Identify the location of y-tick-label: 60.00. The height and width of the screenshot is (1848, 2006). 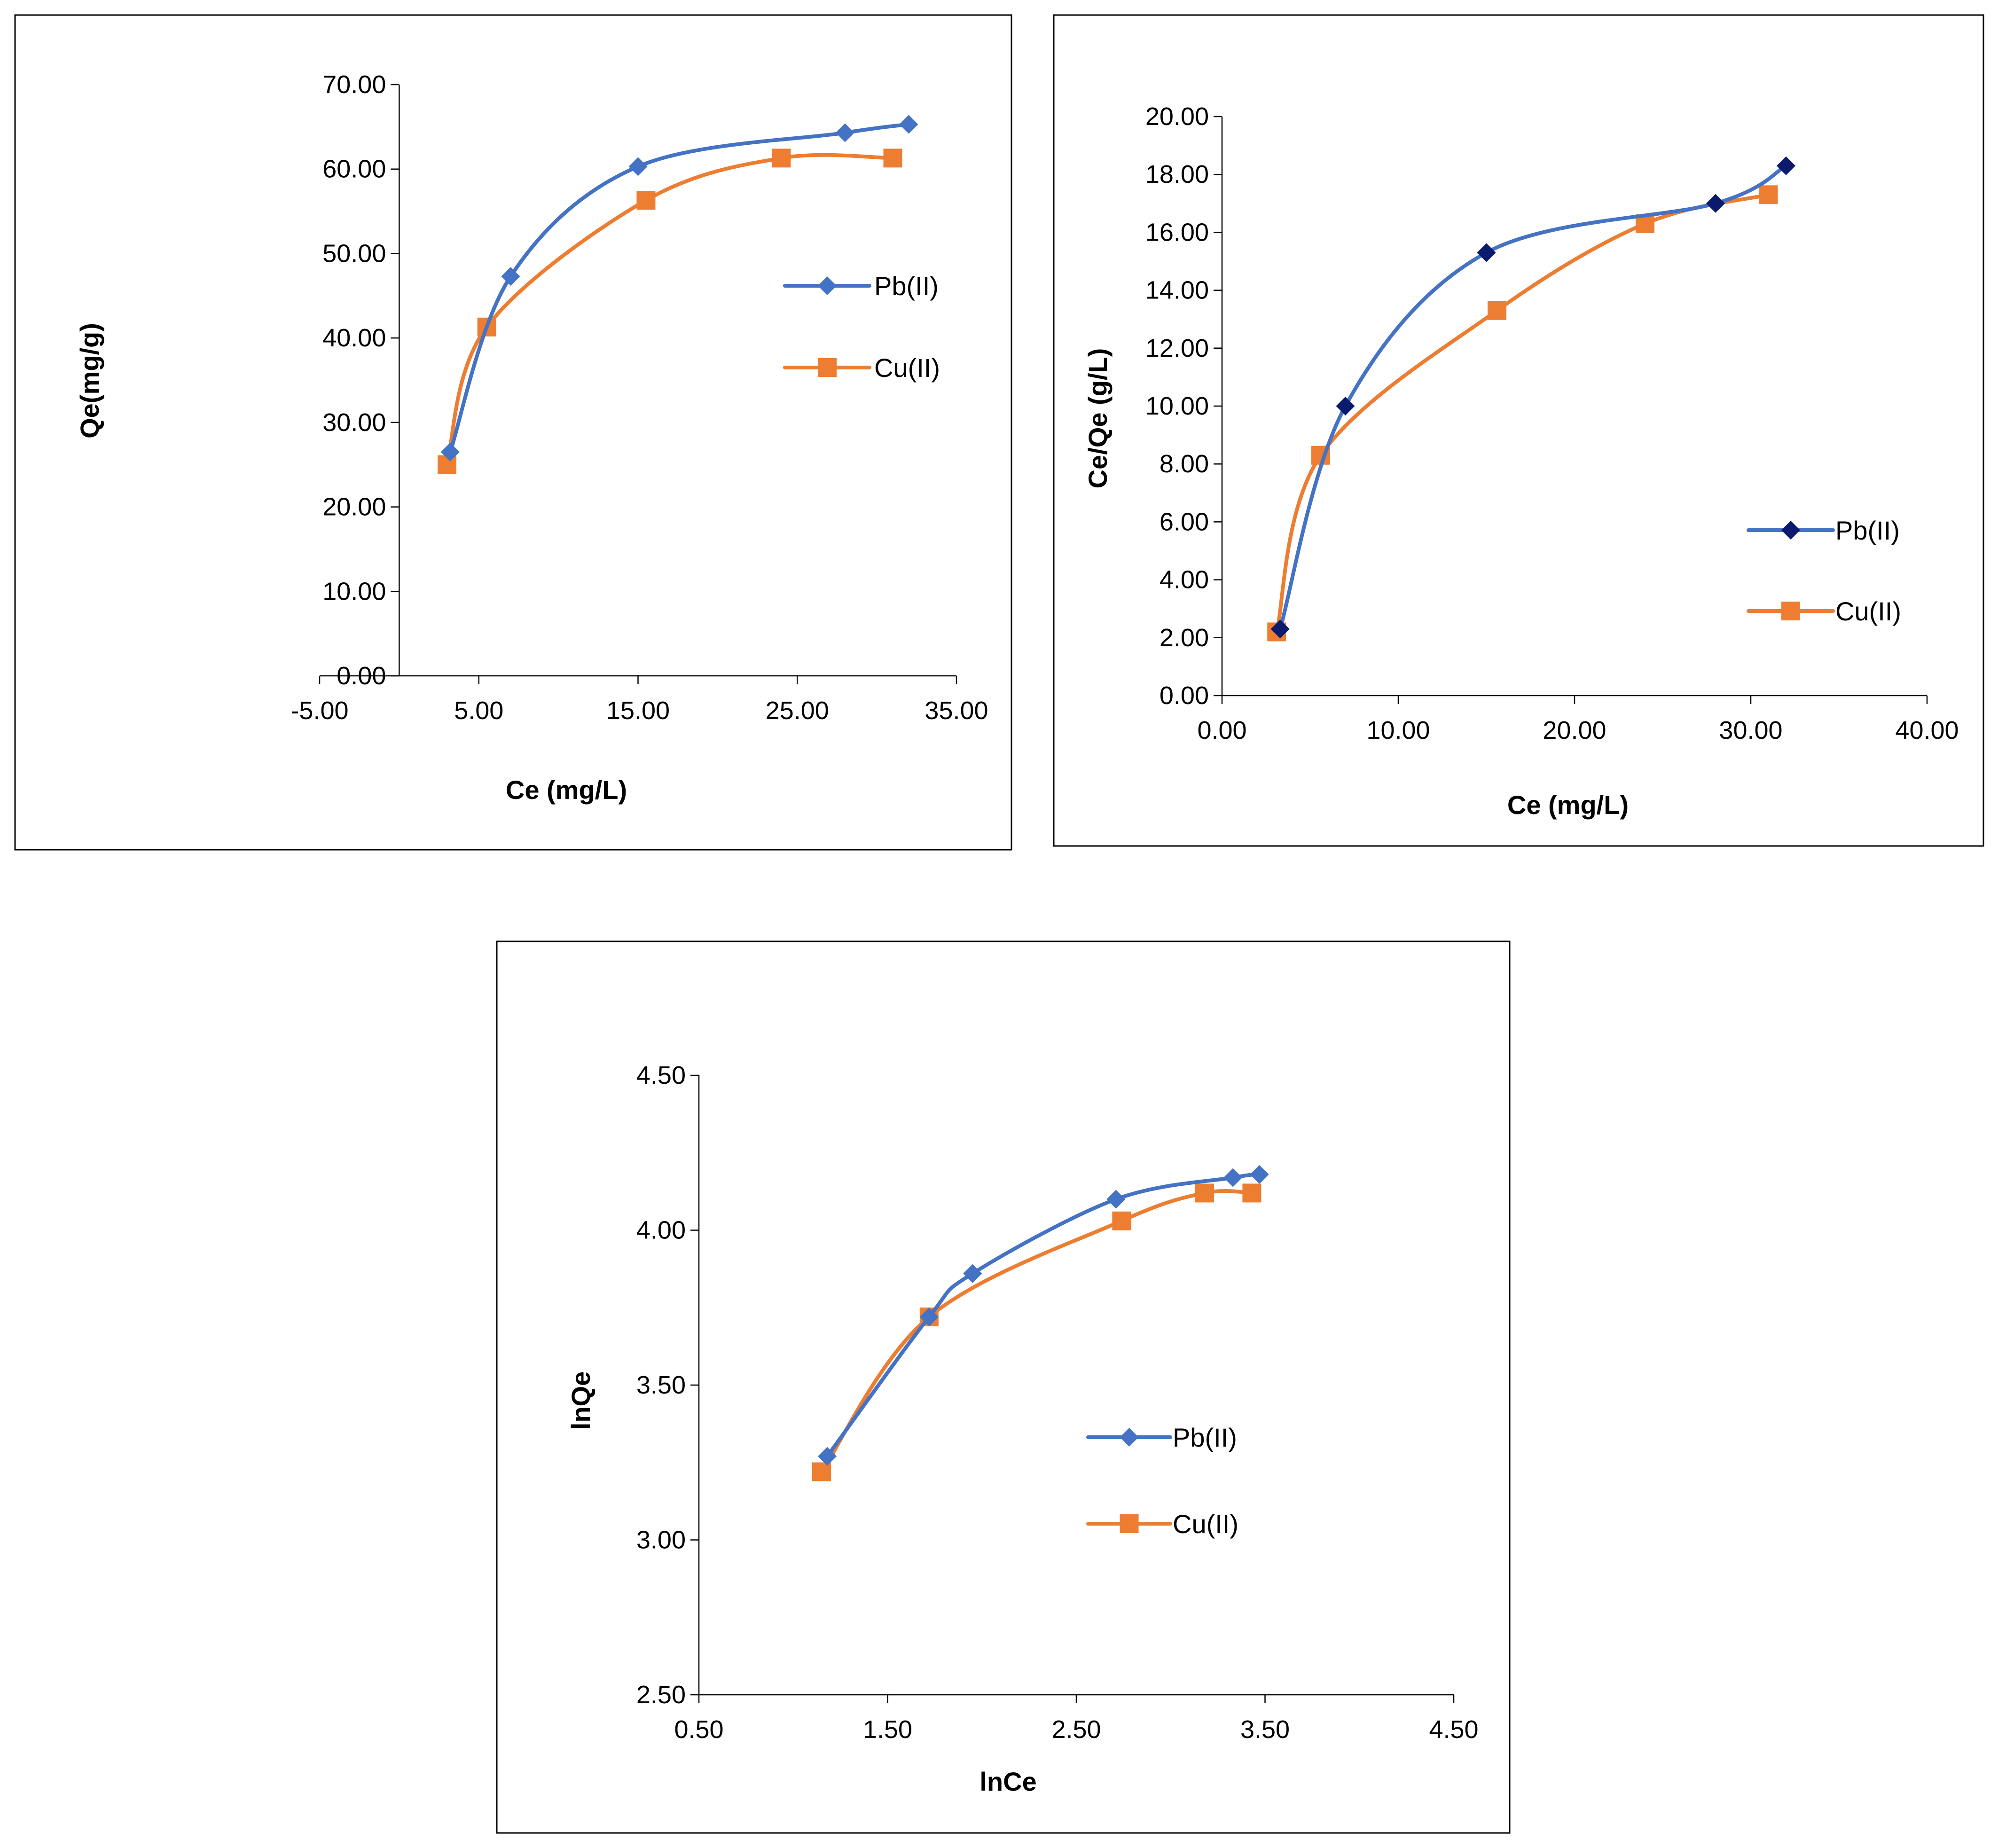
(354, 169).